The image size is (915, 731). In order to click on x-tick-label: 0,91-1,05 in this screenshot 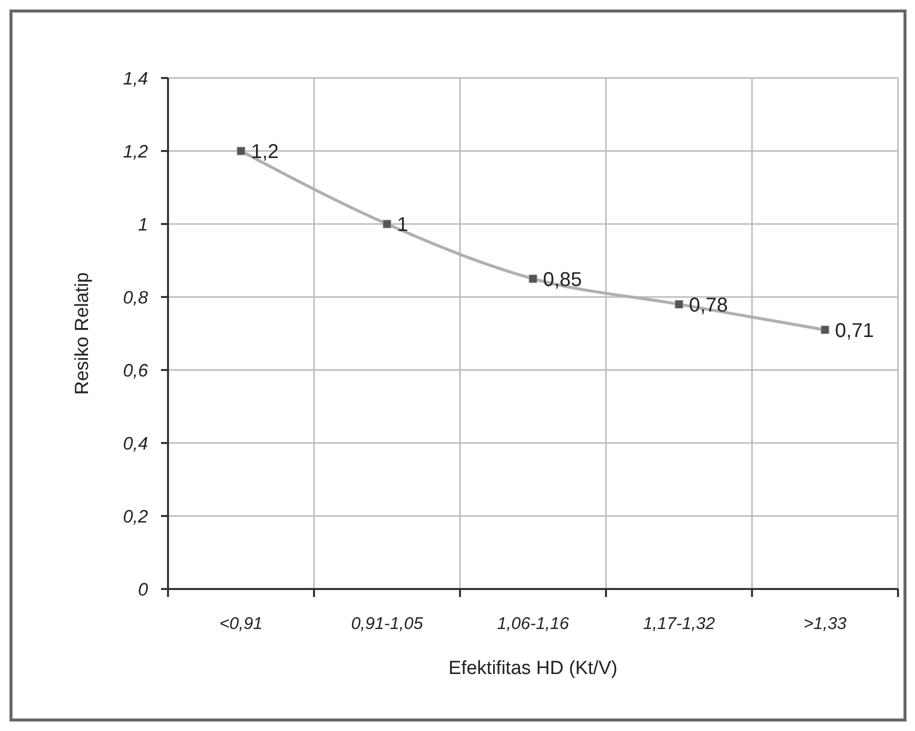, I will do `click(387, 623)`.